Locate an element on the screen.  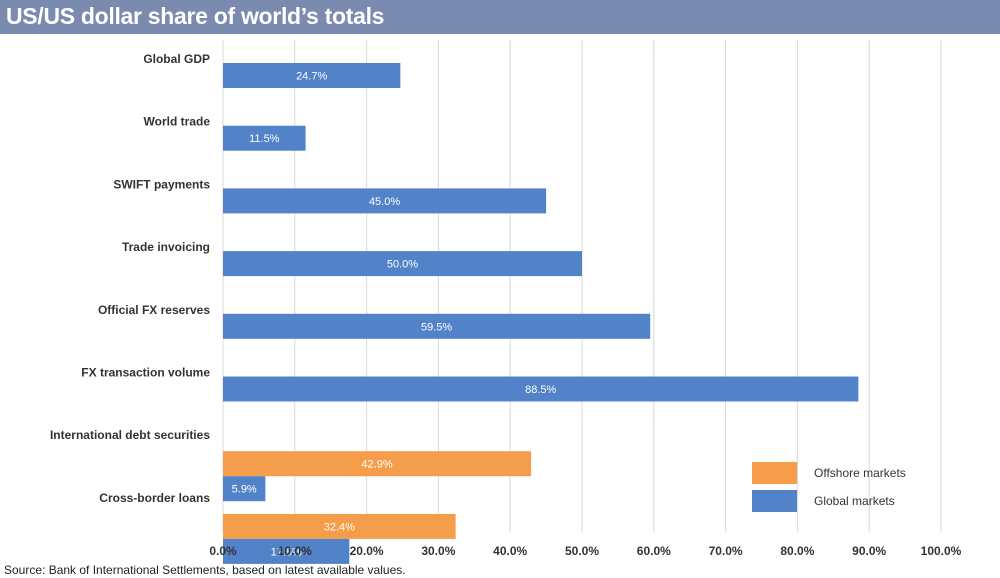
data-label-global: 24.7% is located at coordinates (311, 77).